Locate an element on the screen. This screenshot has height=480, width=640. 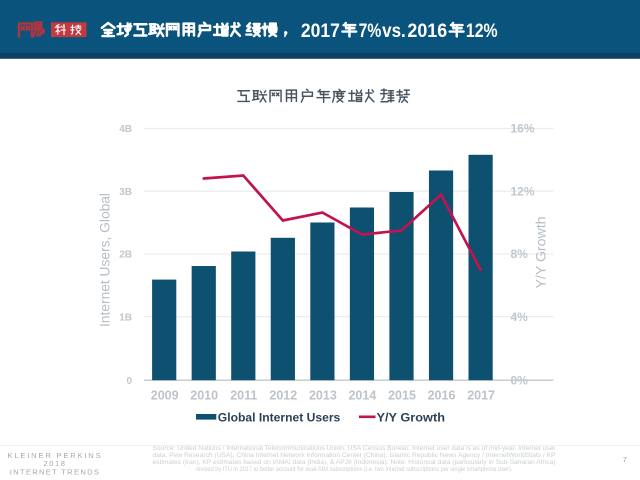
svg-text: 2014 is located at coordinates (362, 395).